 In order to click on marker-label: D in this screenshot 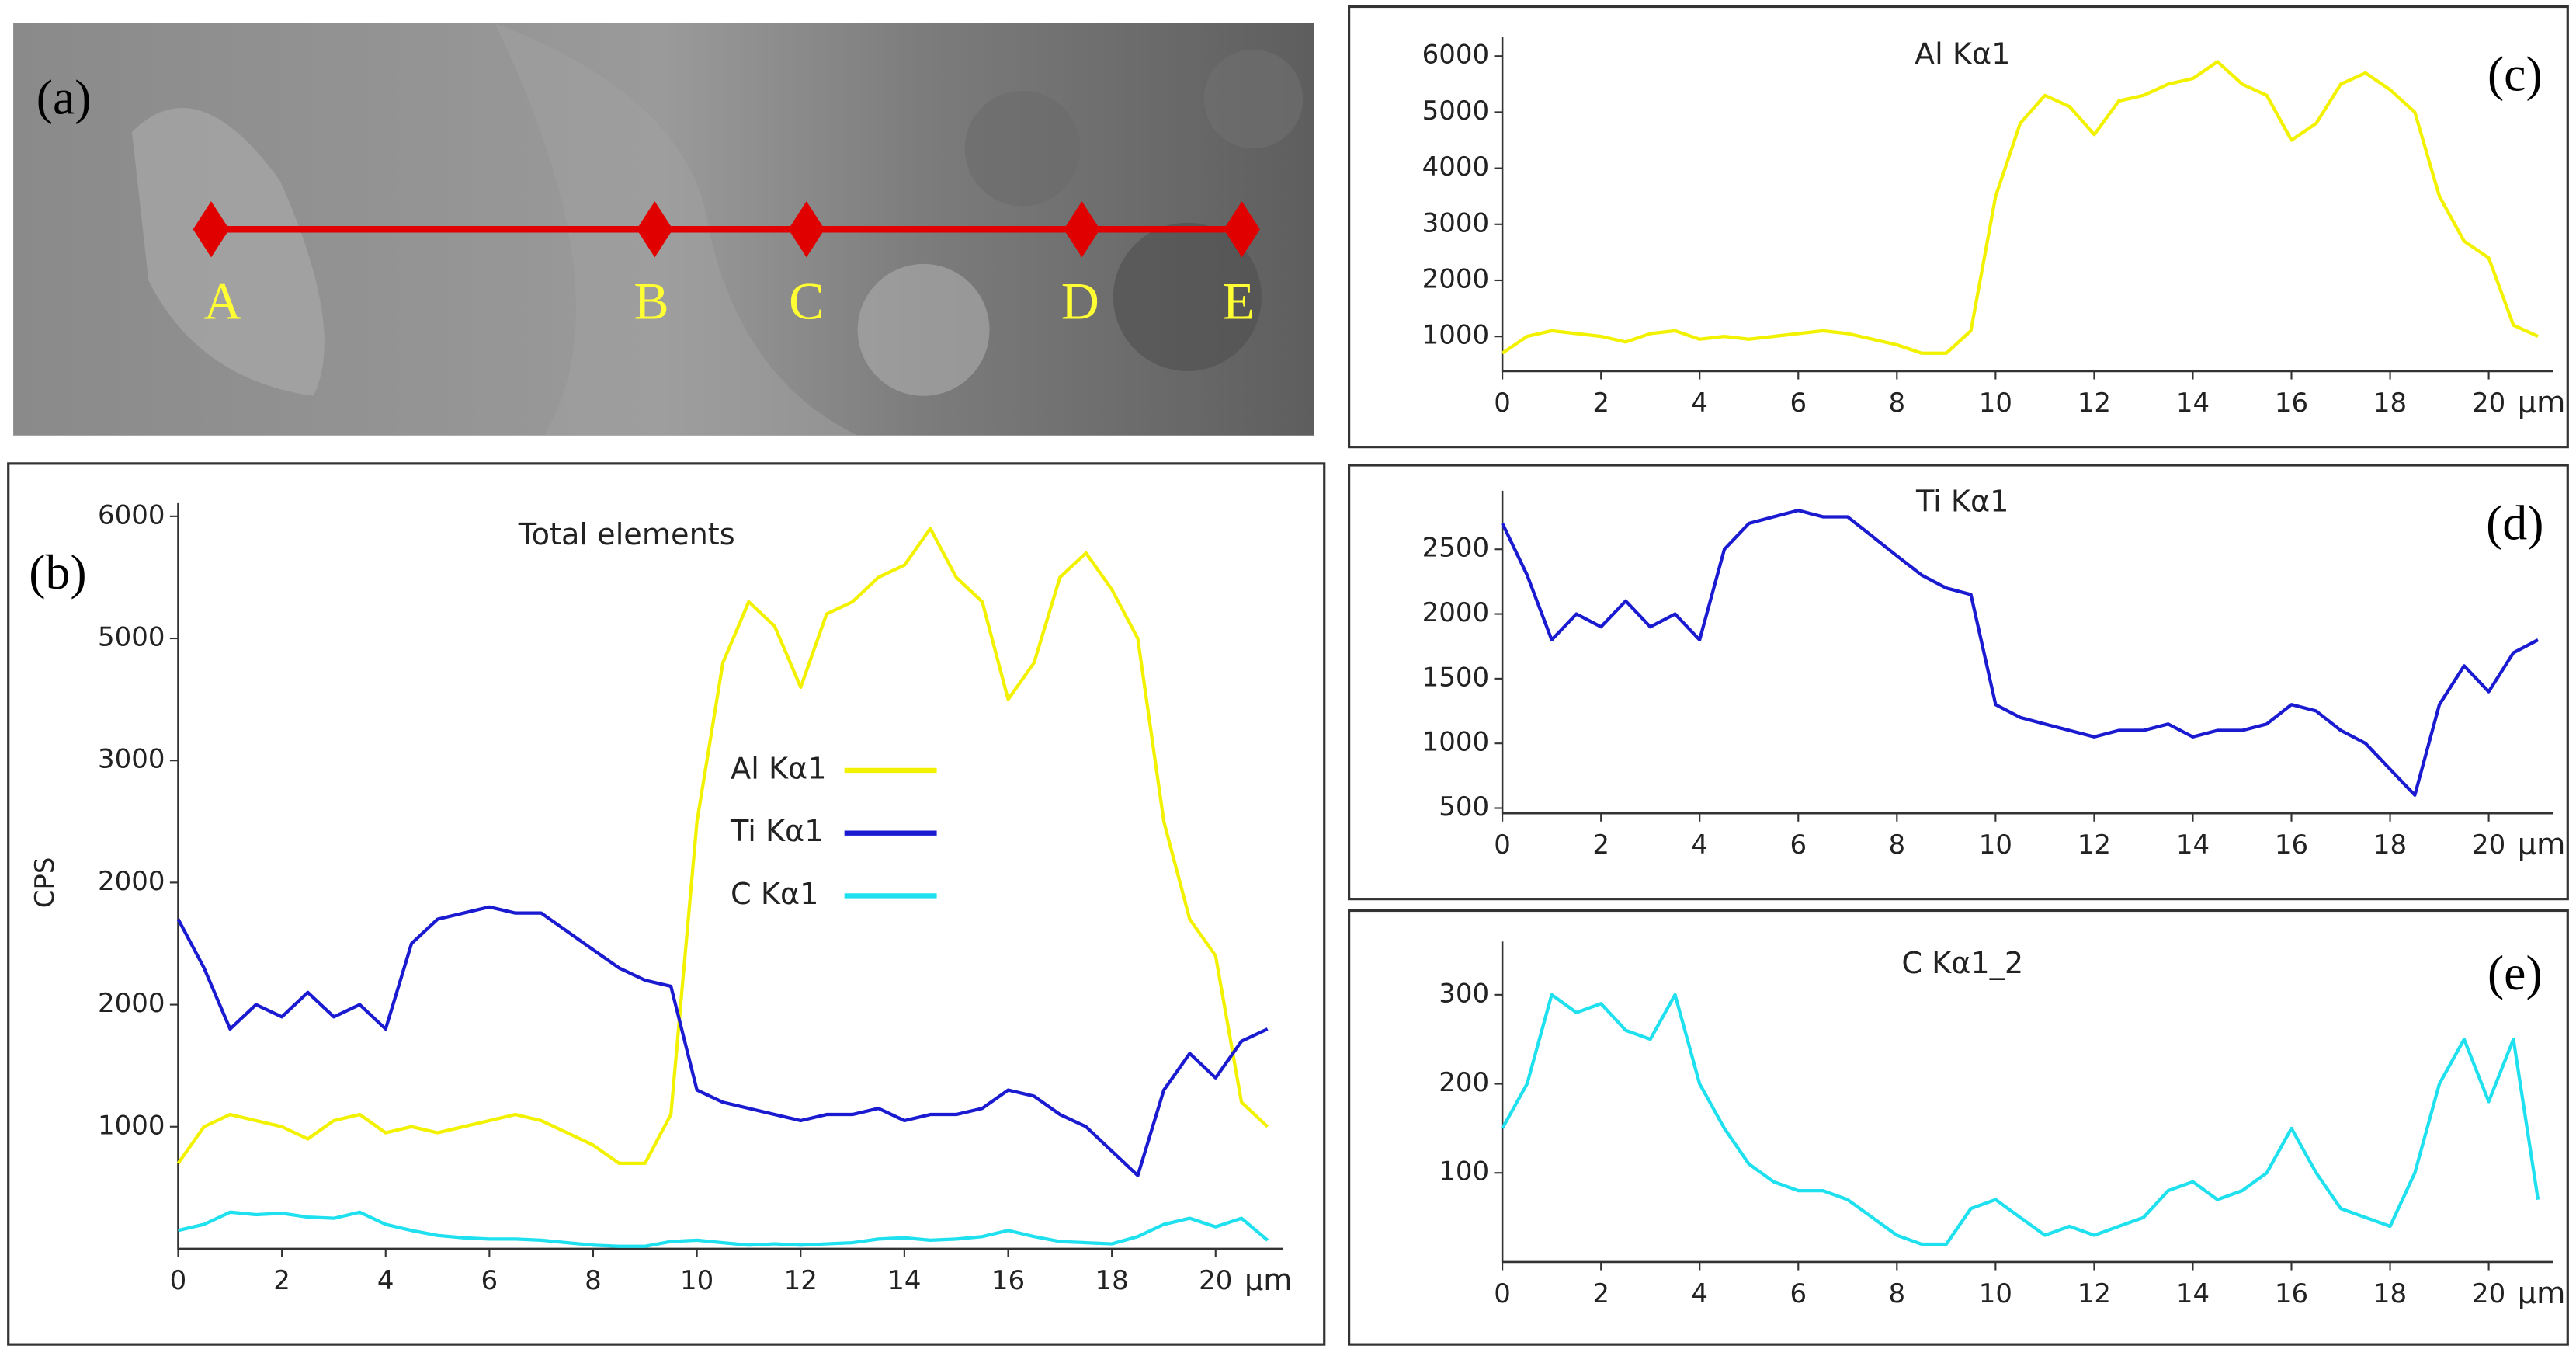, I will do `click(1080, 301)`.